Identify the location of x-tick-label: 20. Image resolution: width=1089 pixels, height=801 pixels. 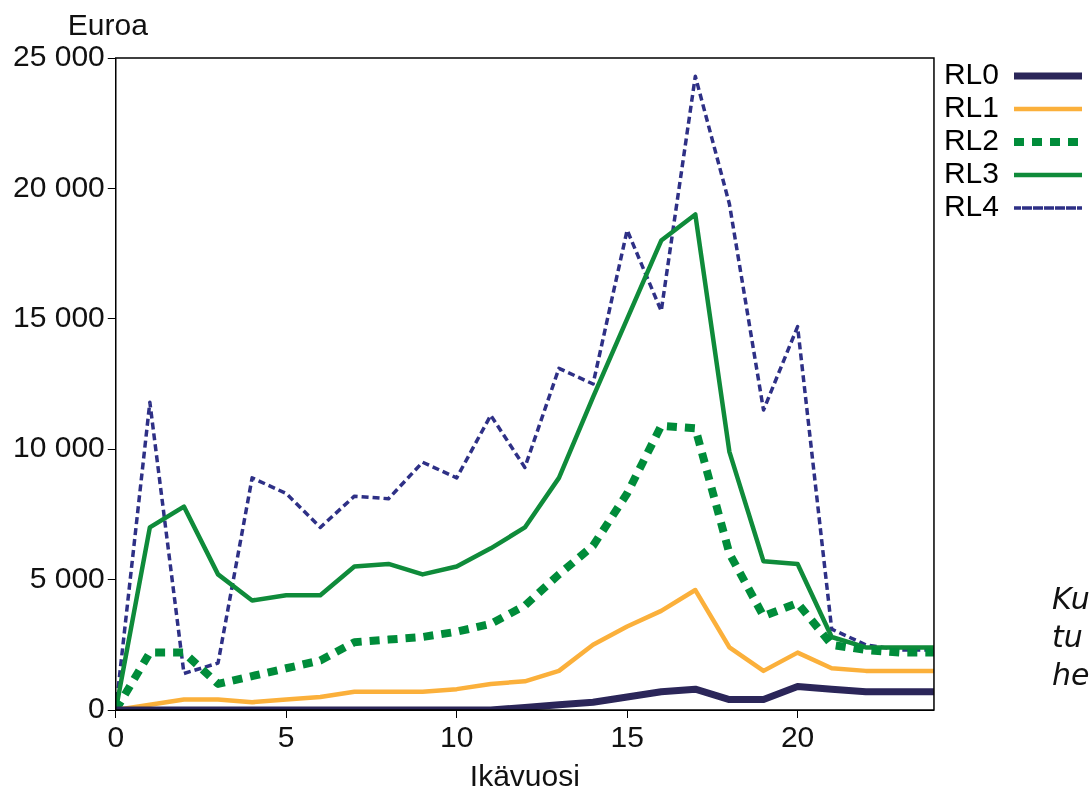
(797, 737).